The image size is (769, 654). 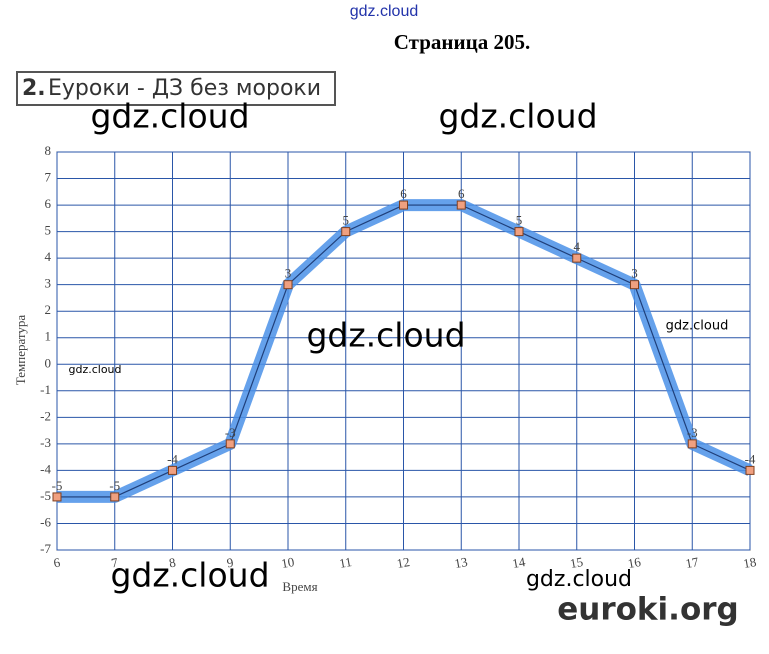 What do you see at coordinates (48, 177) in the screenshot?
I see `y-tick-label: 7` at bounding box center [48, 177].